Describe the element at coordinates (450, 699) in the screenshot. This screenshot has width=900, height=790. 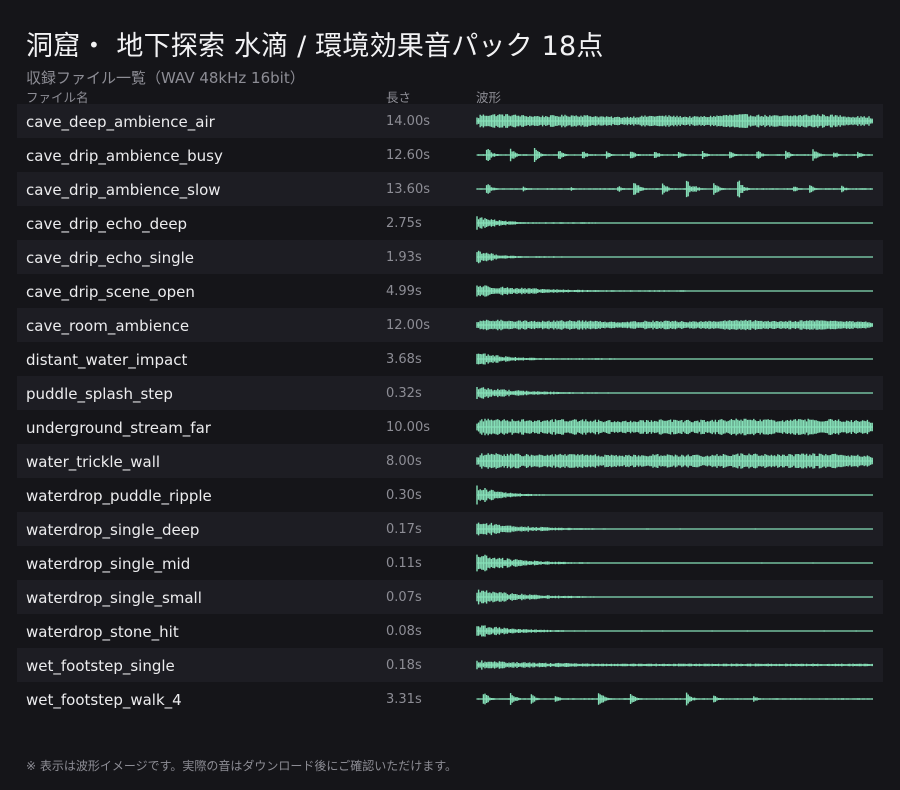
I see `table-row: wet_footstep_walk_4 3.31s` at that location.